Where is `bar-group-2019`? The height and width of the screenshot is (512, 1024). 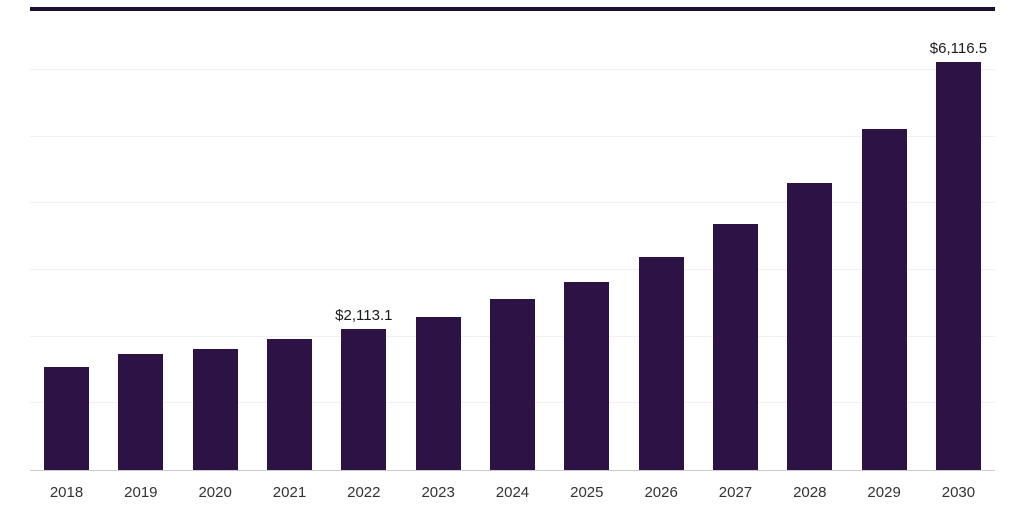
bar-group-2019 is located at coordinates (141, 412).